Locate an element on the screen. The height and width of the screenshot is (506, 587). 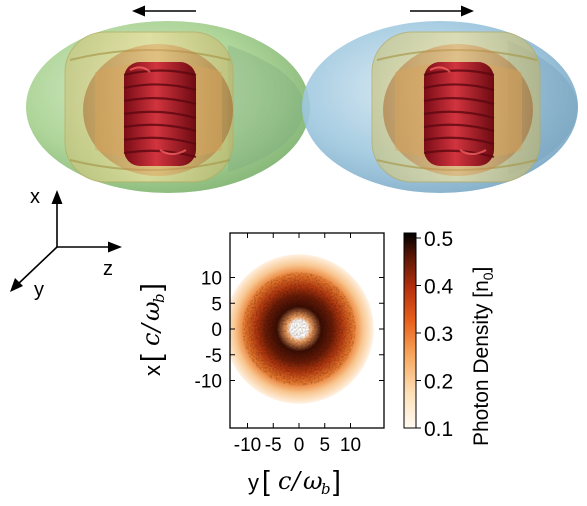
xlabel-unit-sub: b is located at coordinates (326, 489).